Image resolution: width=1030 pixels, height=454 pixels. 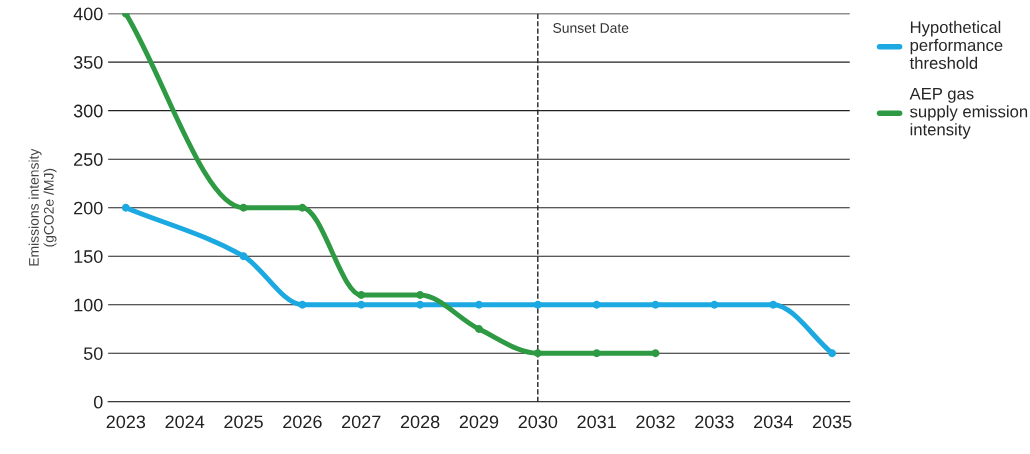 I want to click on y-tick-label: 100, so click(x=88, y=305).